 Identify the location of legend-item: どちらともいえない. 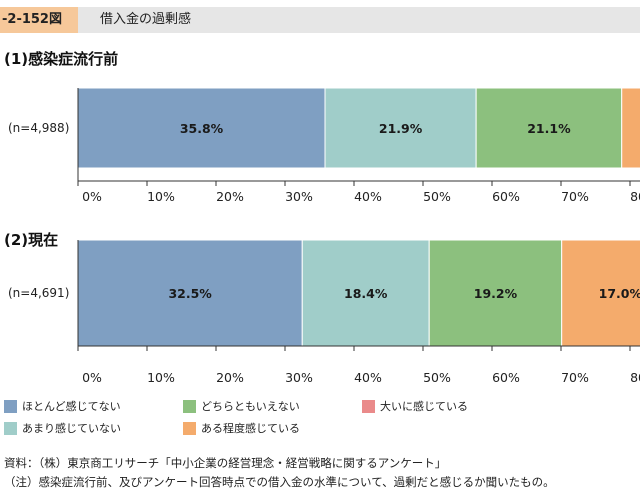
(241, 406).